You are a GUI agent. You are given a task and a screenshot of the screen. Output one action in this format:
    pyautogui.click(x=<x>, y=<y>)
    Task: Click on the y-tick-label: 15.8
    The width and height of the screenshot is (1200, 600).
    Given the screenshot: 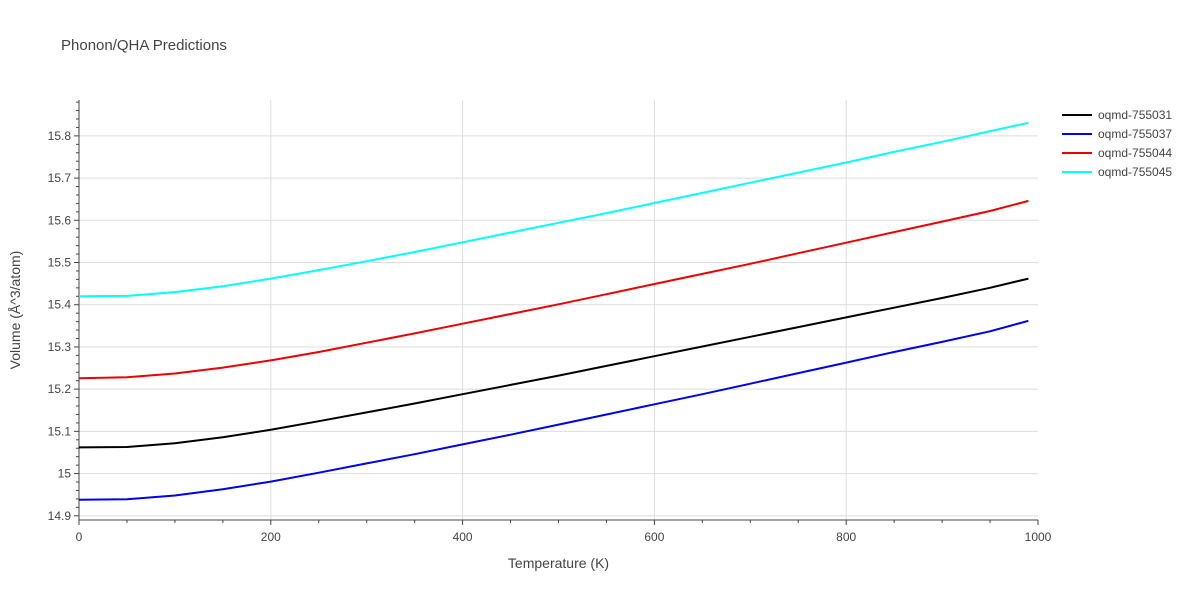 What is the action you would take?
    pyautogui.click(x=60, y=136)
    